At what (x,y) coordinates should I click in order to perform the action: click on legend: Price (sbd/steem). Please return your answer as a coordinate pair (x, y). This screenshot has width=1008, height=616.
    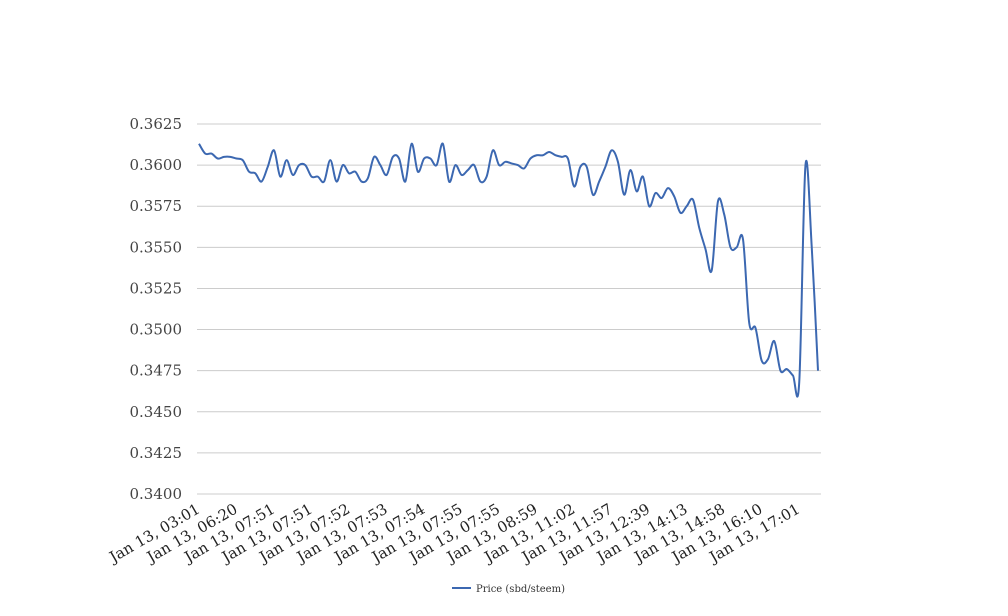
    Looking at the image, I should click on (508, 589).